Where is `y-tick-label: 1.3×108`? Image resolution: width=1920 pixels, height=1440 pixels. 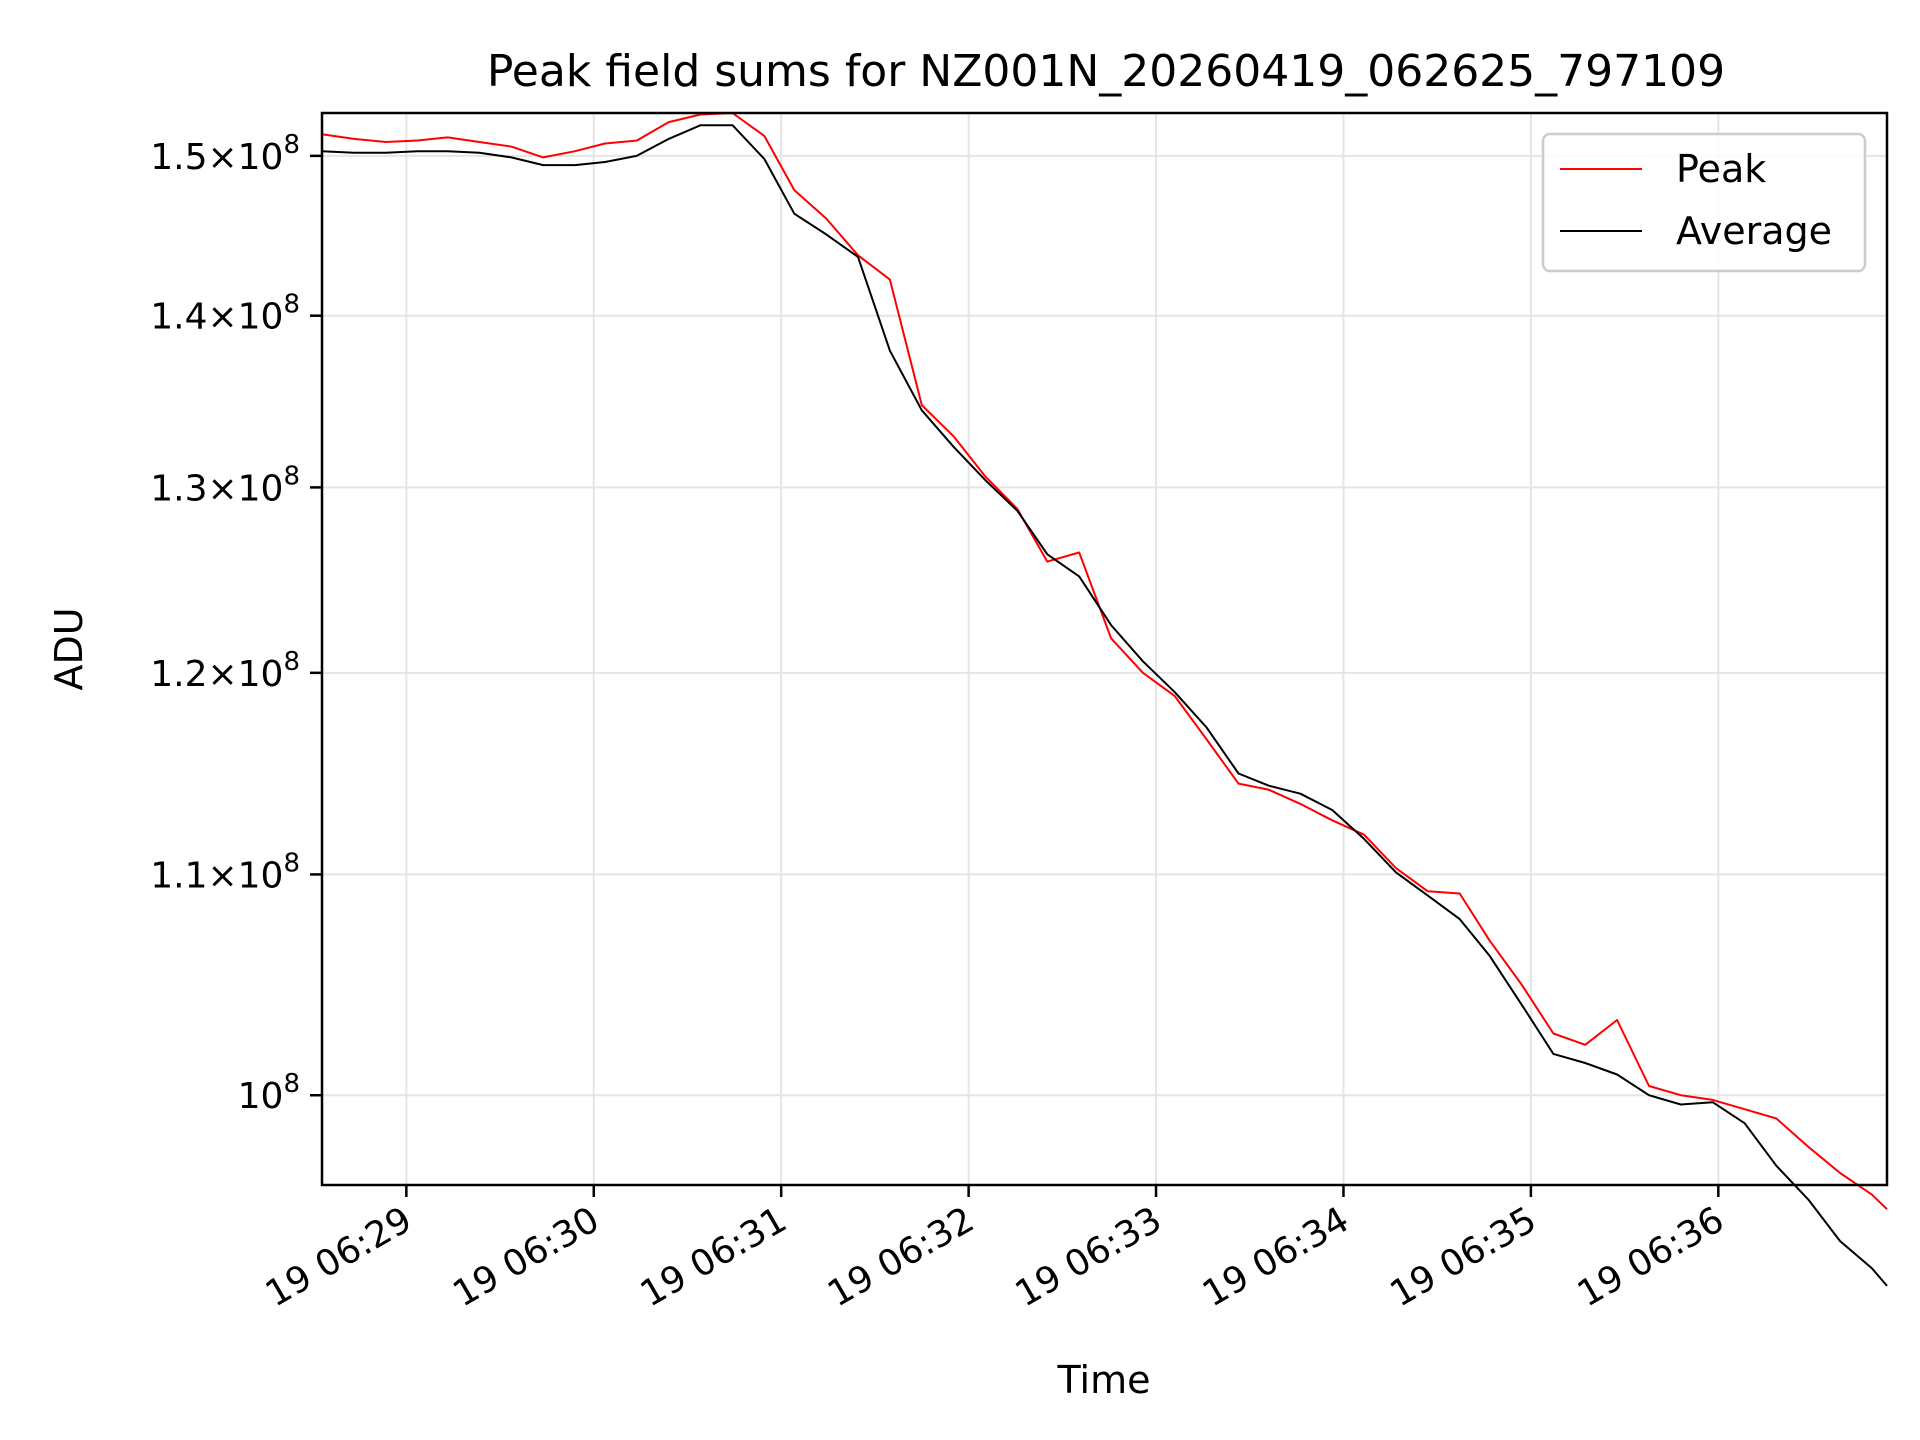
y-tick-label: 1.3×108 is located at coordinates (225, 485).